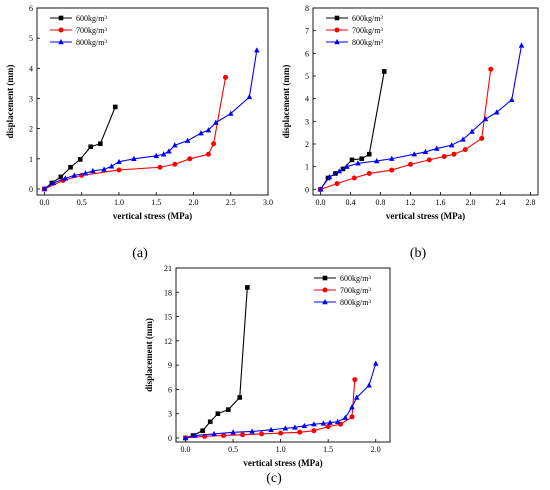 This screenshot has width=550, height=490. Describe the element at coordinates (307, 76) in the screenshot. I see `y-tick-label: 5` at that location.